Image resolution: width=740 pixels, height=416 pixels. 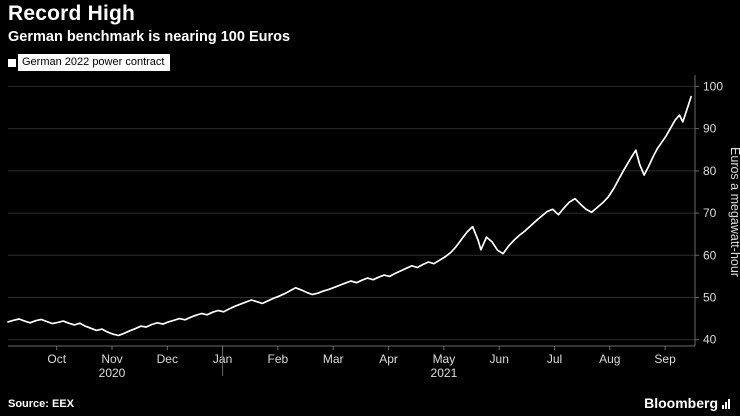 What do you see at coordinates (710, 129) in the screenshot?
I see `y-tick-label: 90` at bounding box center [710, 129].